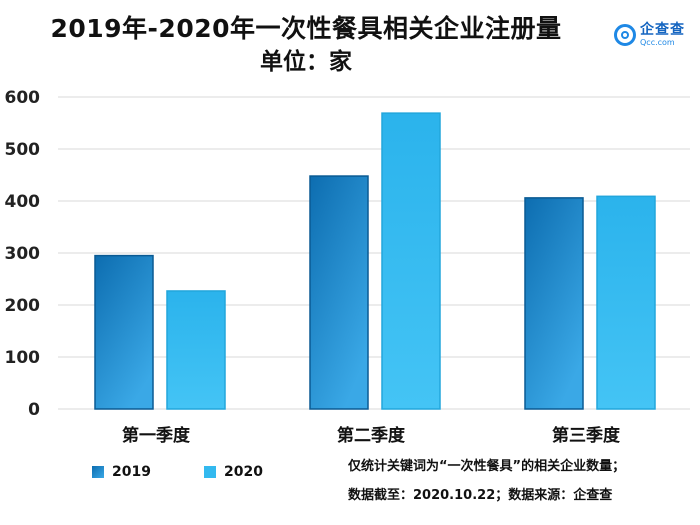  I want to click on y-tick-label: 400, so click(23, 202).